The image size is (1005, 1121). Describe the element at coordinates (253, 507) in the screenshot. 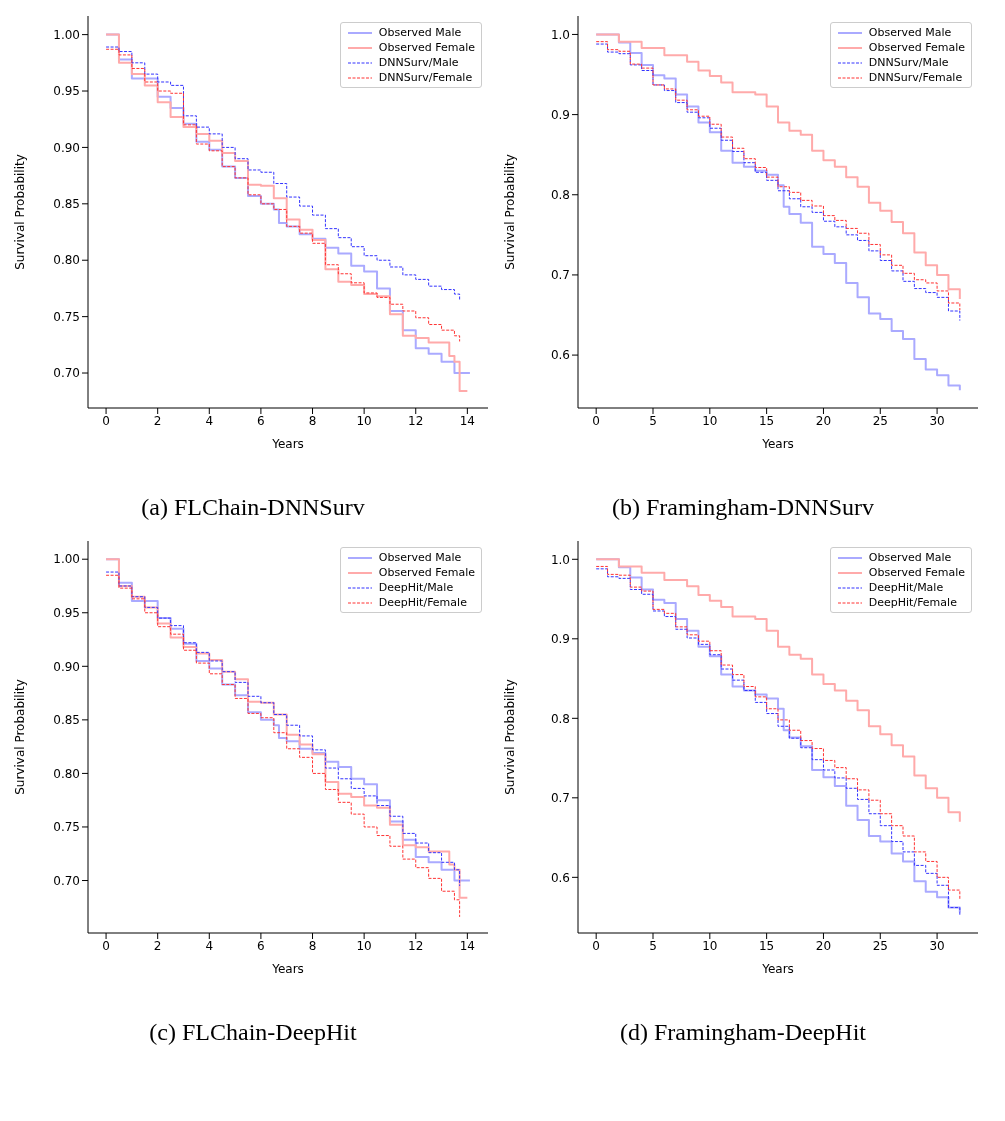

I see `text: (a) FLChain-DNNSurv` at that location.